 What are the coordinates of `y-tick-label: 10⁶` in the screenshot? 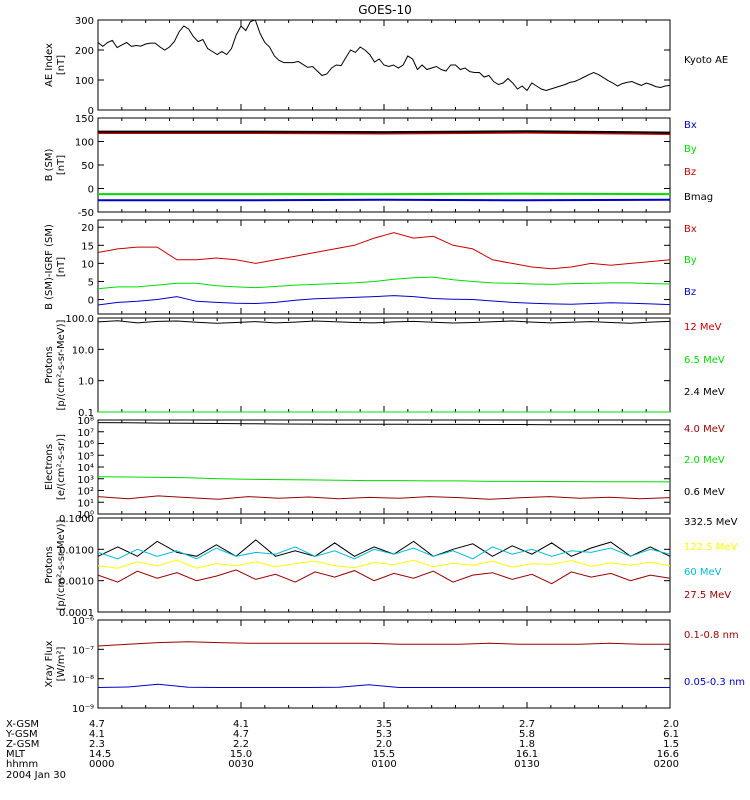 It's located at (85, 445).